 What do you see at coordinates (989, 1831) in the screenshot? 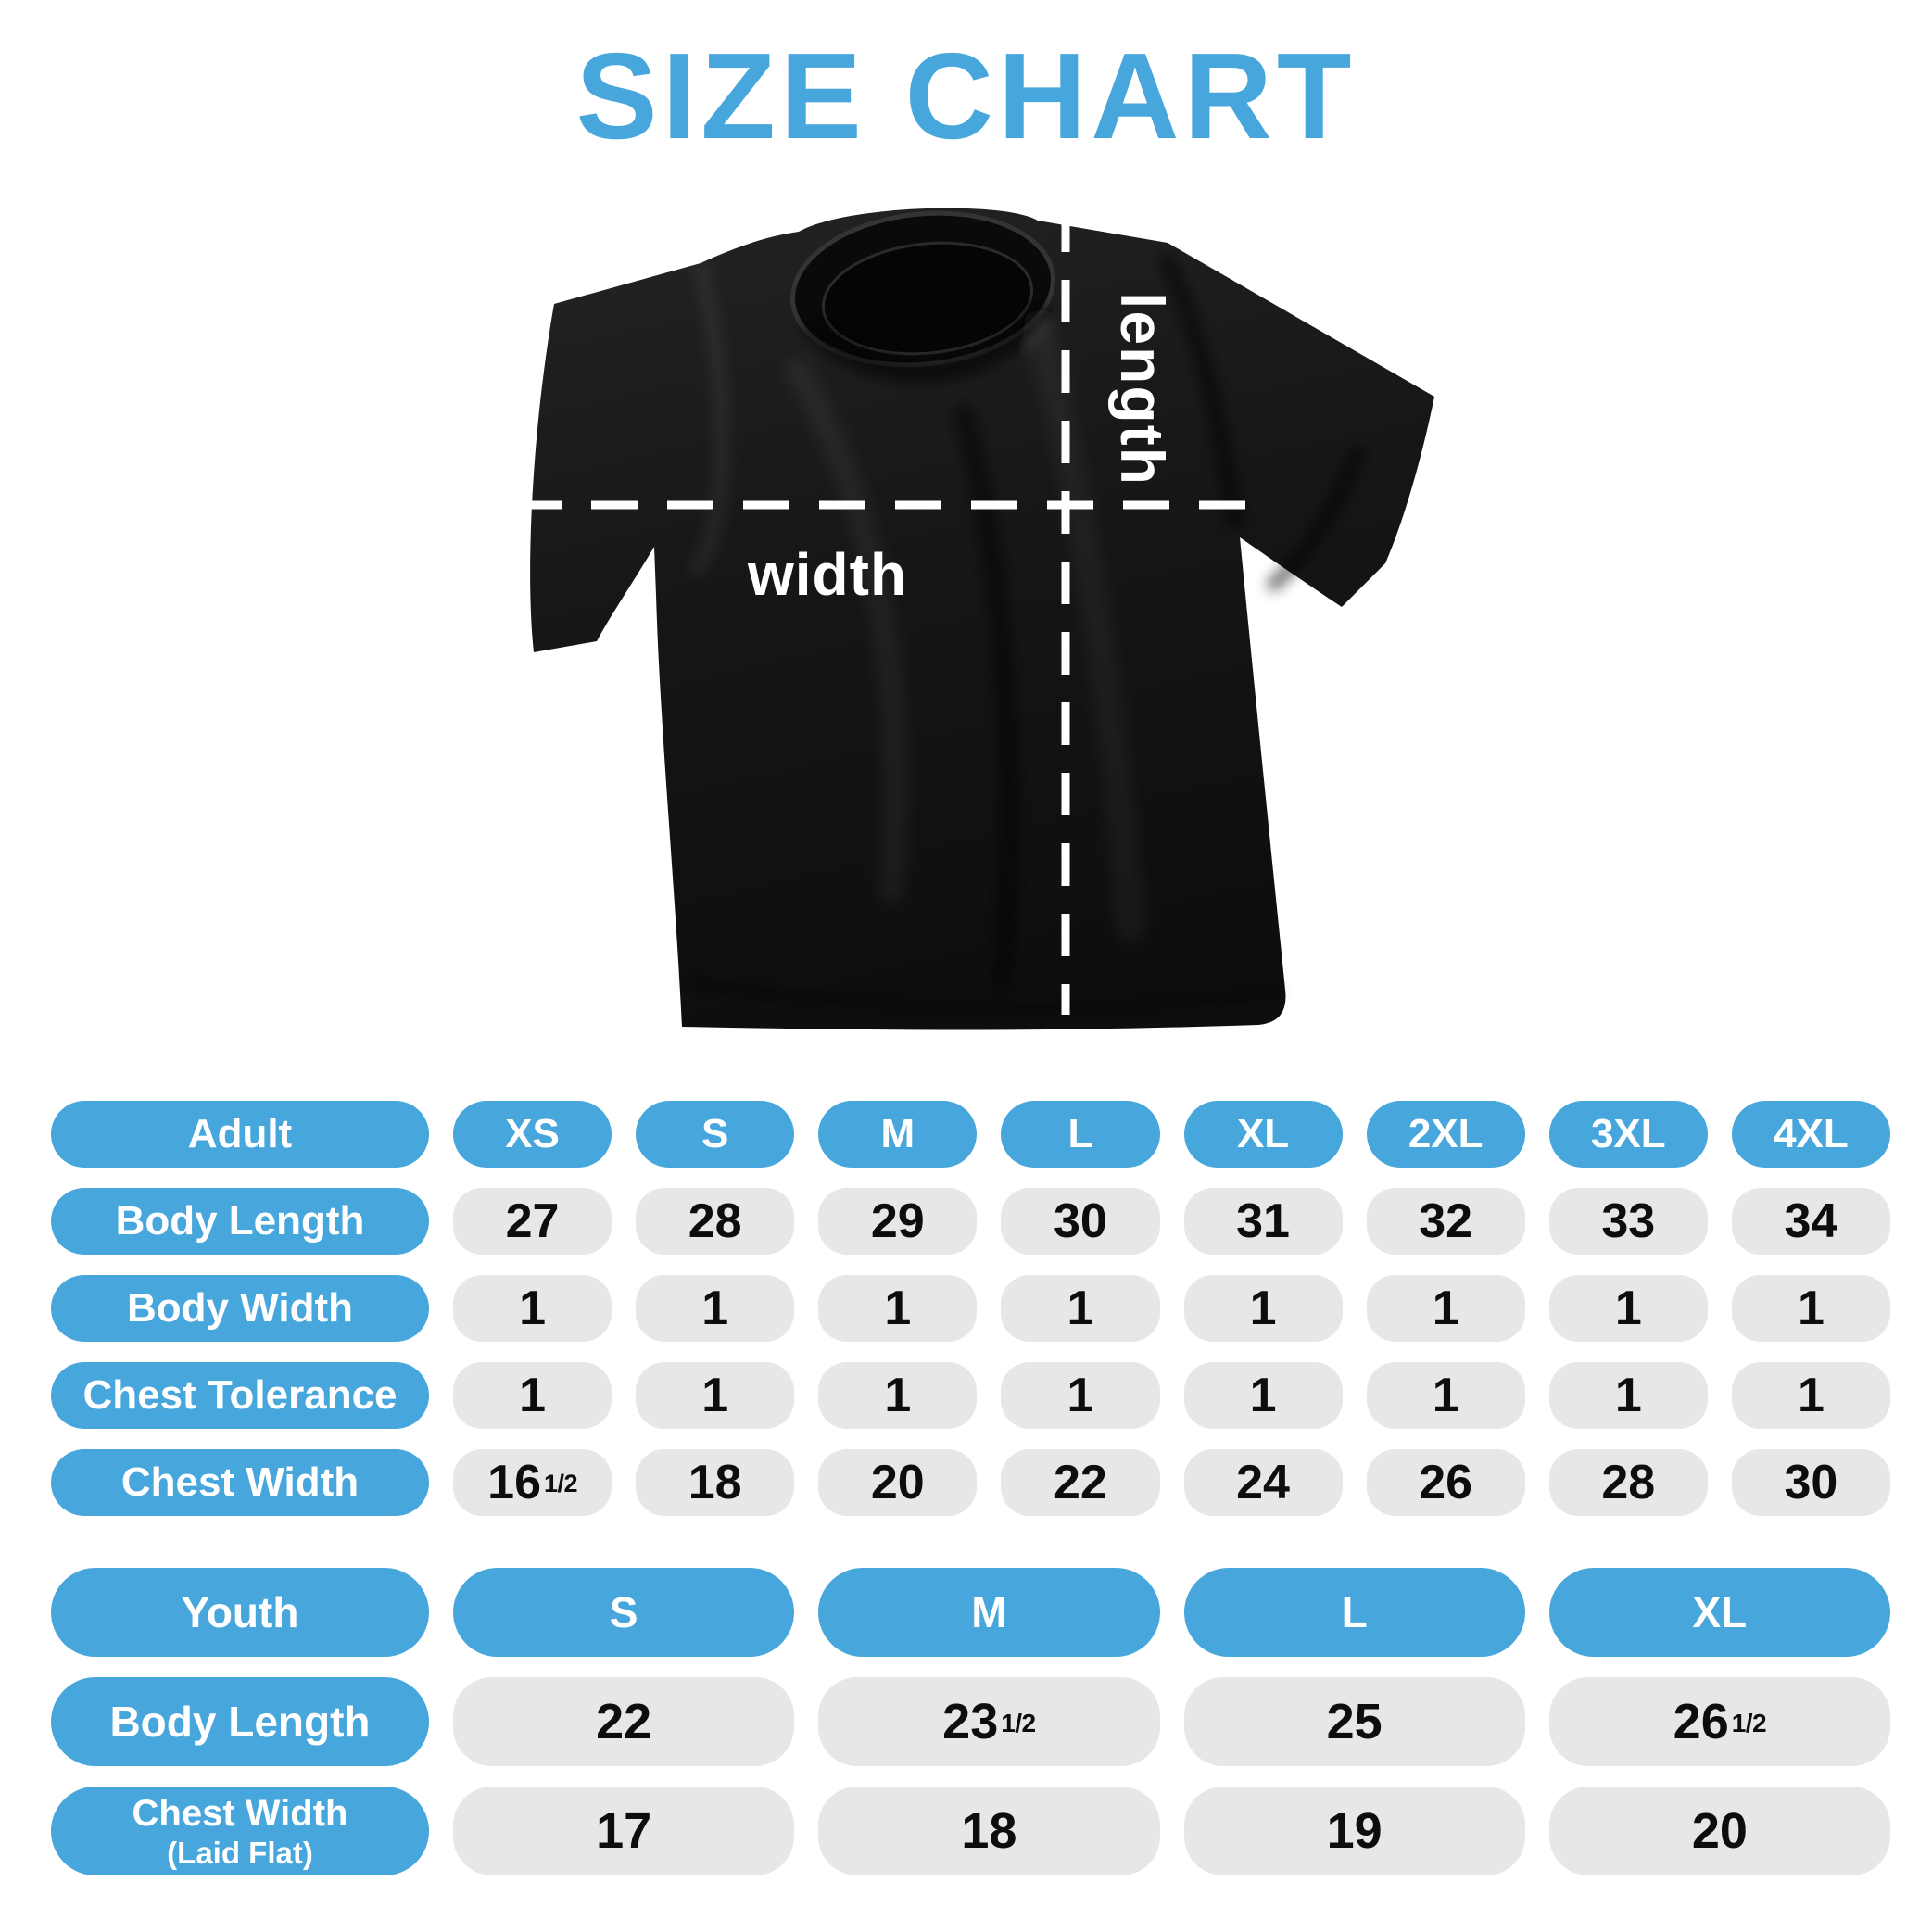
I see `youth-value-cell: 18` at bounding box center [989, 1831].